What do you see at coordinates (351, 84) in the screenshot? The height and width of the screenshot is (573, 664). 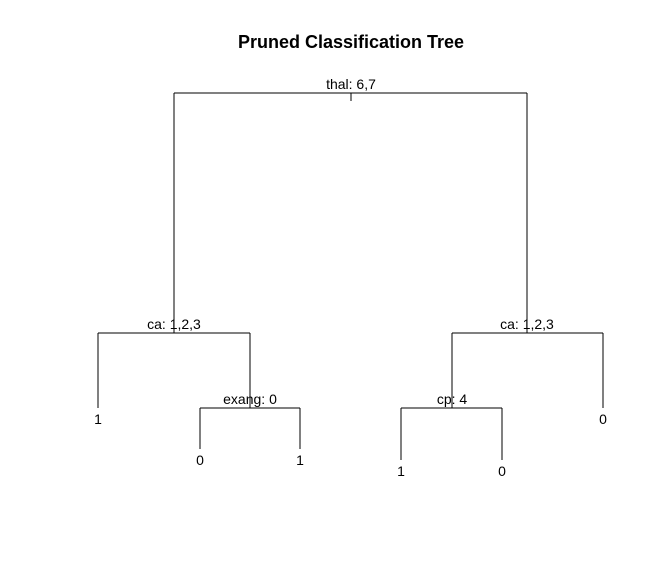 I see `root-split-label: thal: 6,7` at bounding box center [351, 84].